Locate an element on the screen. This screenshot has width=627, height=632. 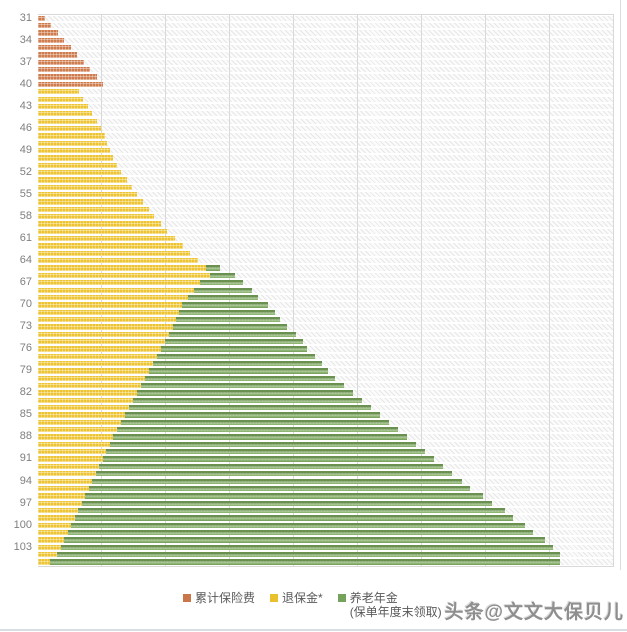
y-tick-label: 82 is located at coordinates (25, 392).